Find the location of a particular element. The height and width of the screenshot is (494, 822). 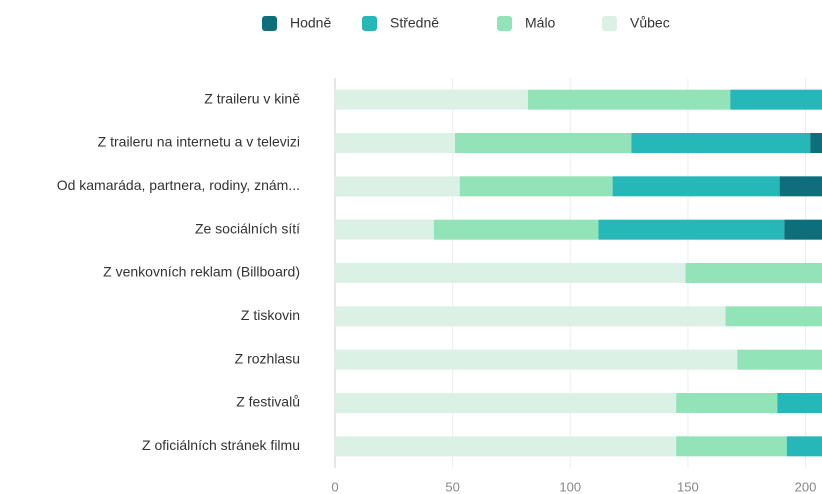

category-label: Z oficiálních stránek filmu is located at coordinates (221, 445).